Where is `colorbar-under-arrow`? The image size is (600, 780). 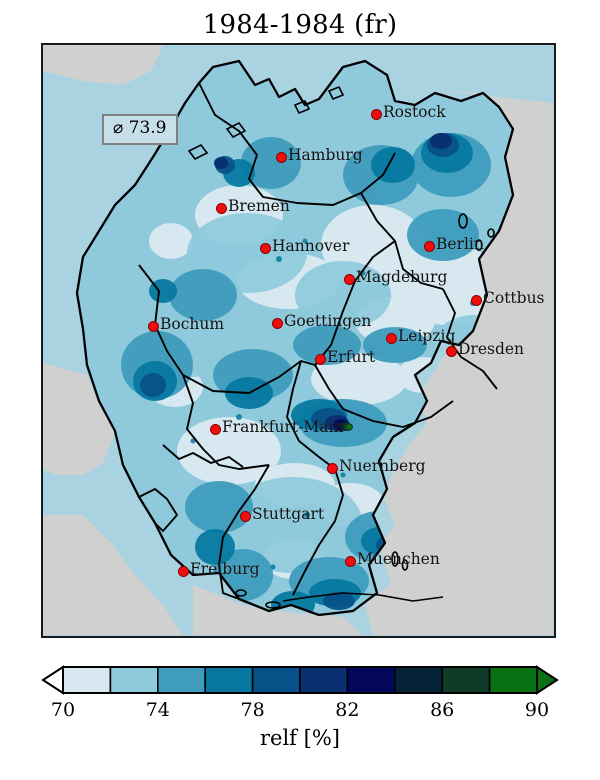
colorbar-under-arrow is located at coordinates (52, 680).